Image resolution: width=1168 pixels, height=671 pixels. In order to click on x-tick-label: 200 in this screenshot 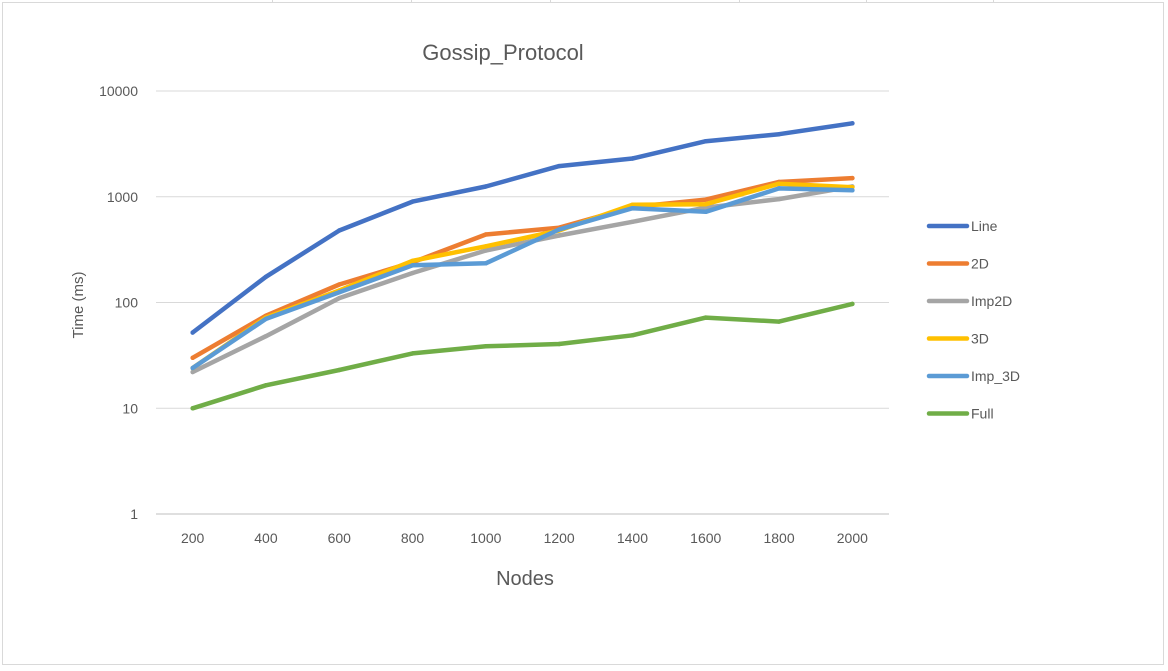, I will do `click(193, 538)`.